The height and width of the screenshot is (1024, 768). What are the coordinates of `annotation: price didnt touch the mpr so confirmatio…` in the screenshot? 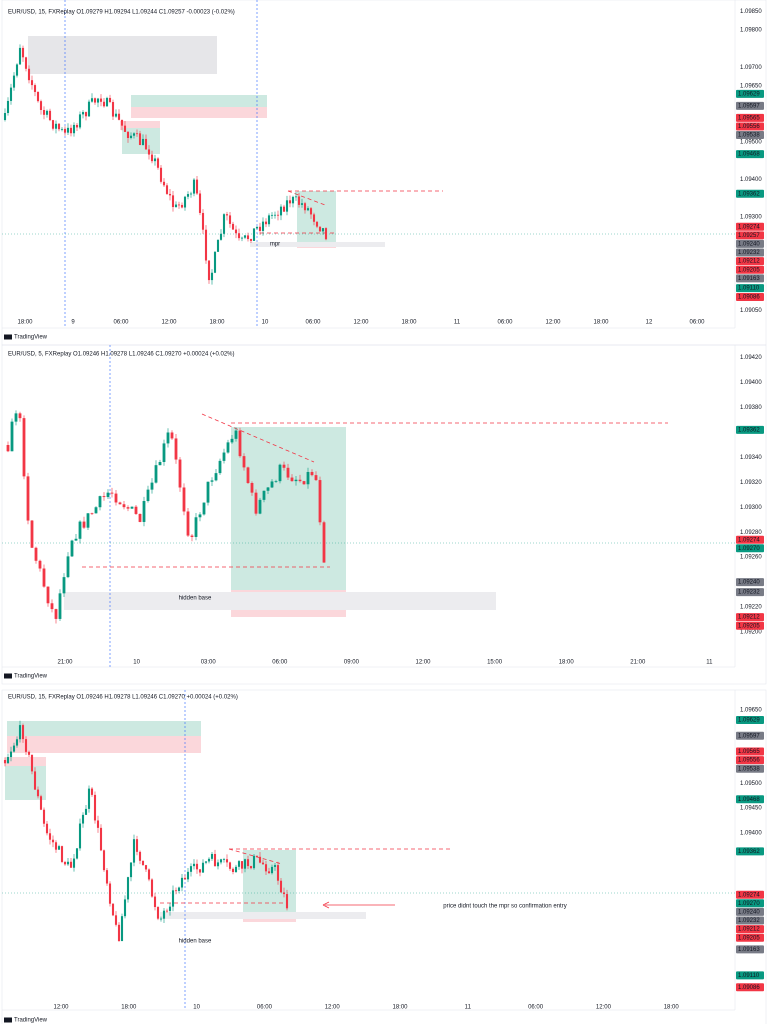 It's located at (504, 907).